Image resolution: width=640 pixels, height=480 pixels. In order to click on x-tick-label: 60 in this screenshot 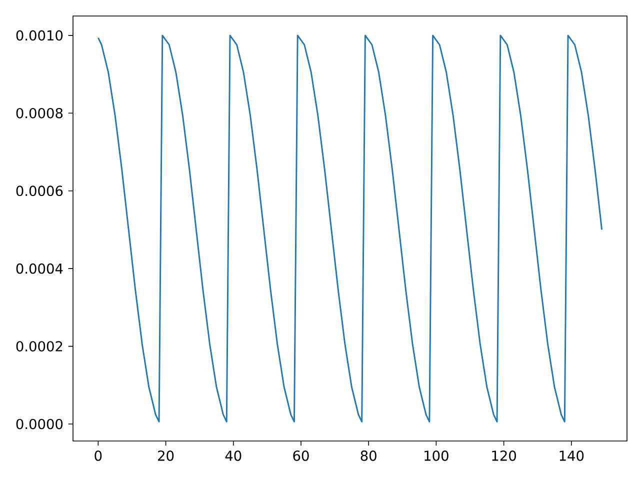, I will do `click(301, 455)`.